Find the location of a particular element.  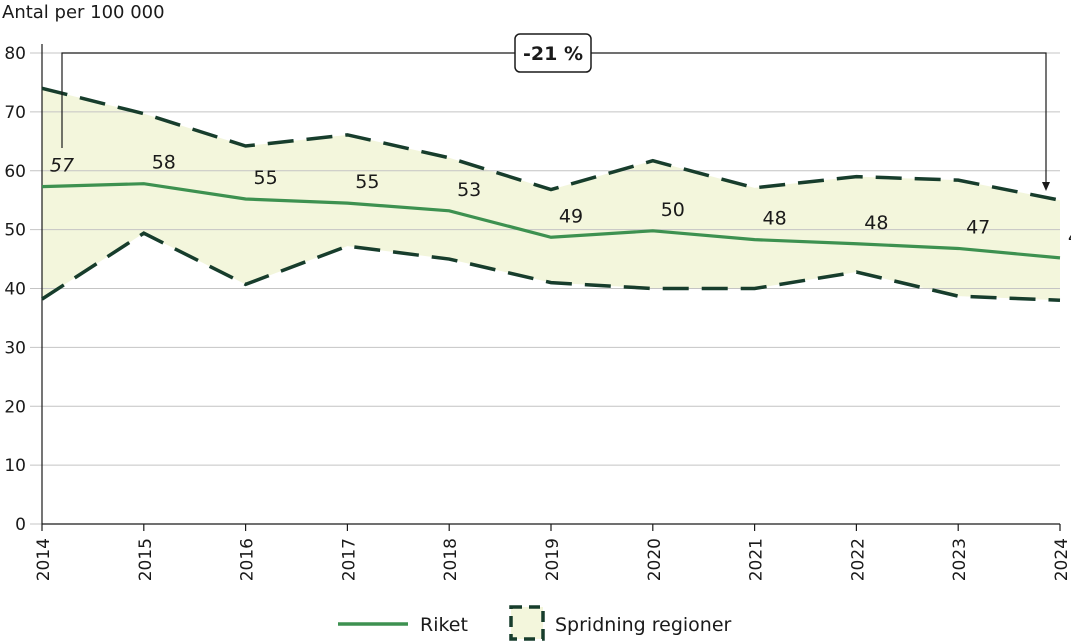

x-tick-label: 2022 is located at coordinates (858, 559).